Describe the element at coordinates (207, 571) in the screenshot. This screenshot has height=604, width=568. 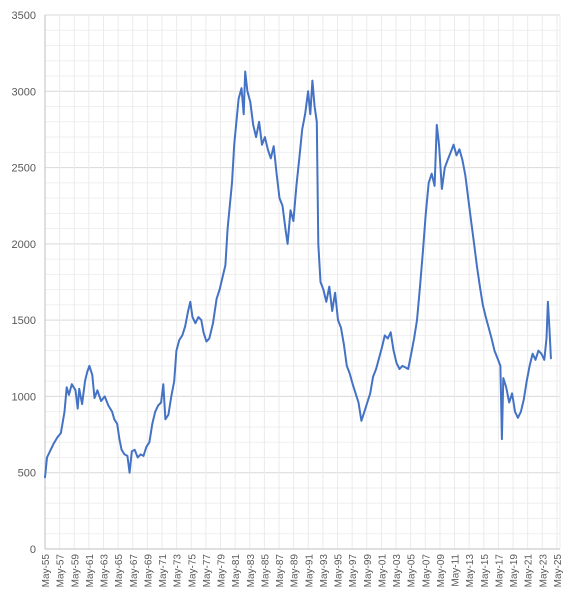
I see `x-tick-label-11: May-77` at that location.